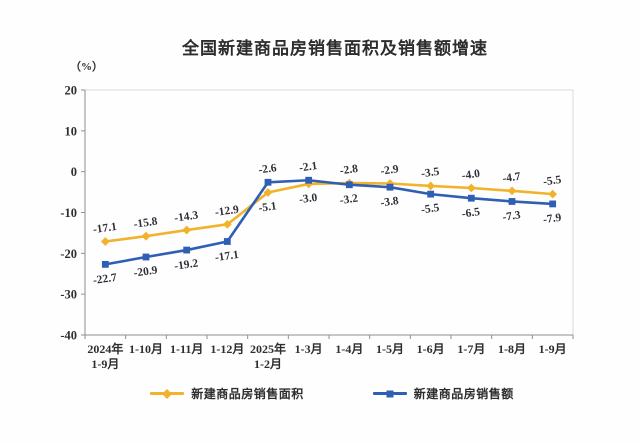 The width and height of the screenshot is (640, 444). I want to click on data-label: -7.9, so click(552, 219).